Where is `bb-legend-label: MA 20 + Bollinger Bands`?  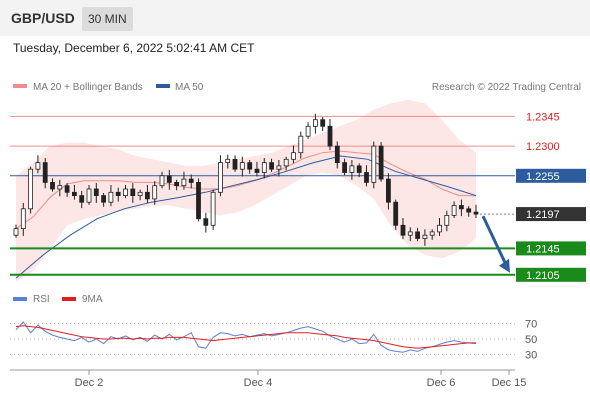 bb-legend-label: MA 20 + Bollinger Bands is located at coordinates (88, 87).